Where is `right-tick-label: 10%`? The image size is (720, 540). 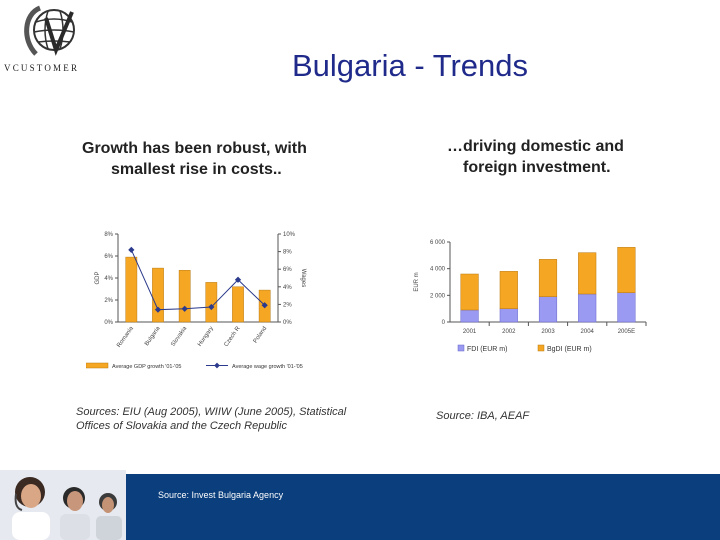 right-tick-label: 10% is located at coordinates (289, 235).